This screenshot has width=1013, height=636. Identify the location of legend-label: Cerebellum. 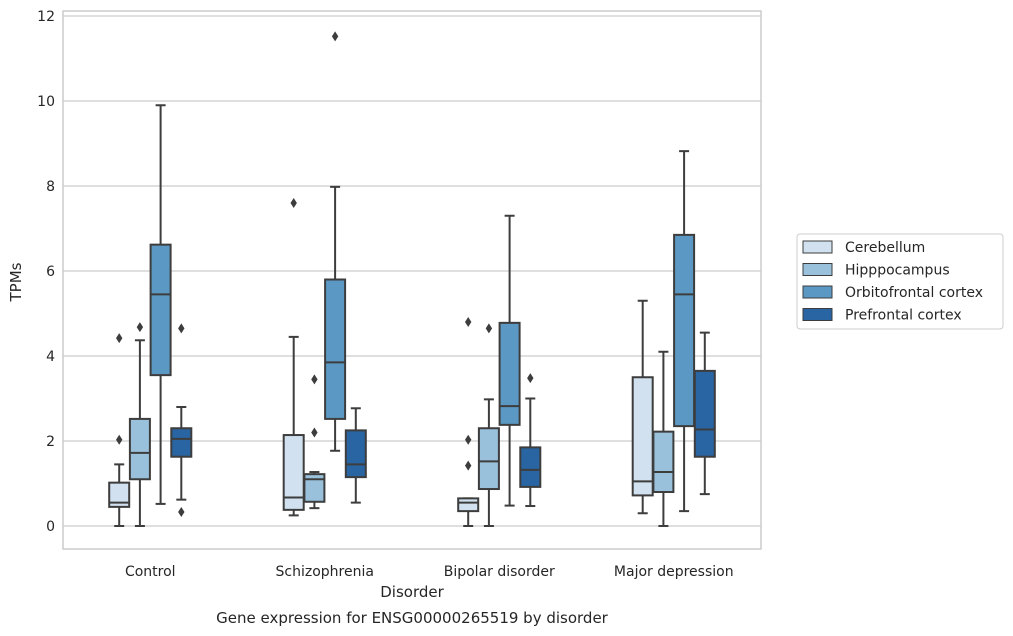
(885, 248).